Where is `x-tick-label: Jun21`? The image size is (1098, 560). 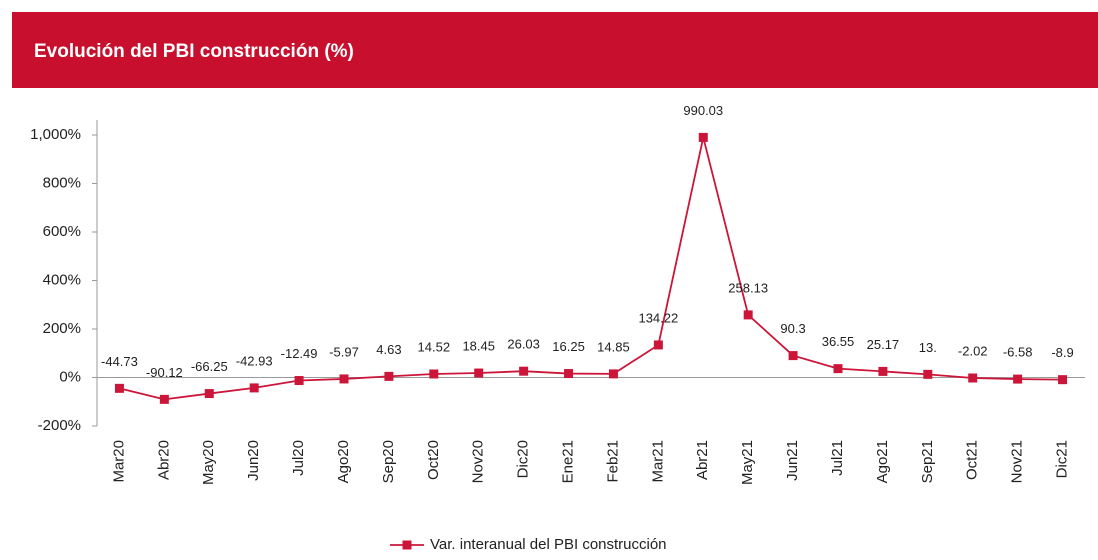 x-tick-label: Jun21 is located at coordinates (792, 460).